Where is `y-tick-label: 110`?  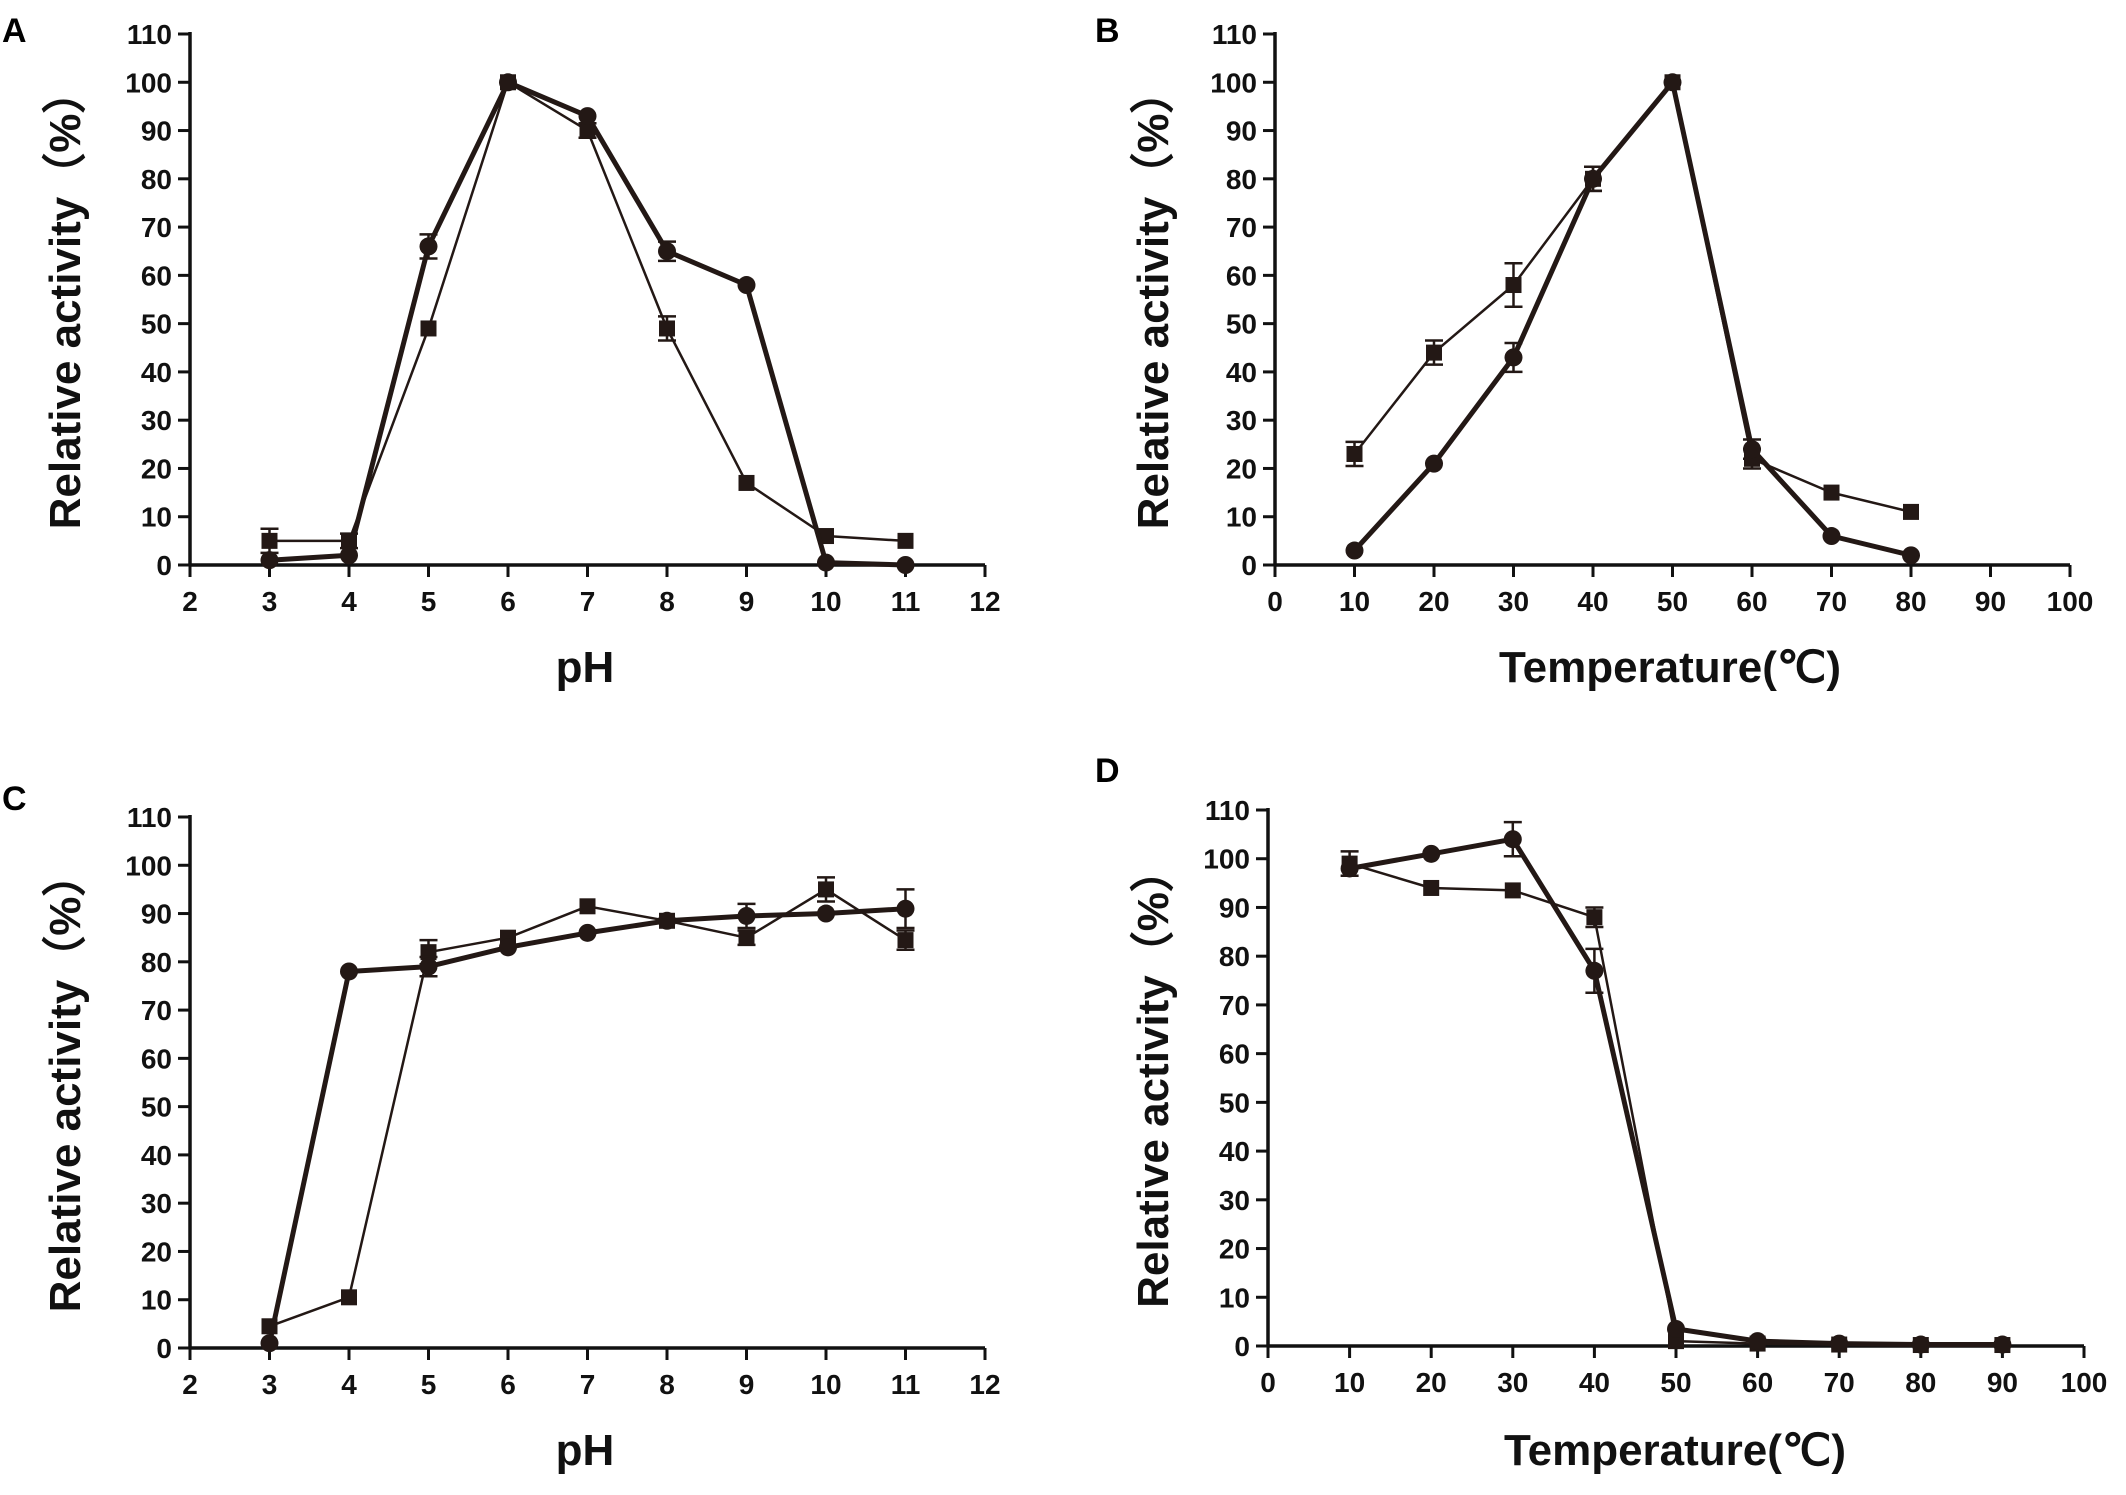 y-tick-label: 110 is located at coordinates (1227, 810).